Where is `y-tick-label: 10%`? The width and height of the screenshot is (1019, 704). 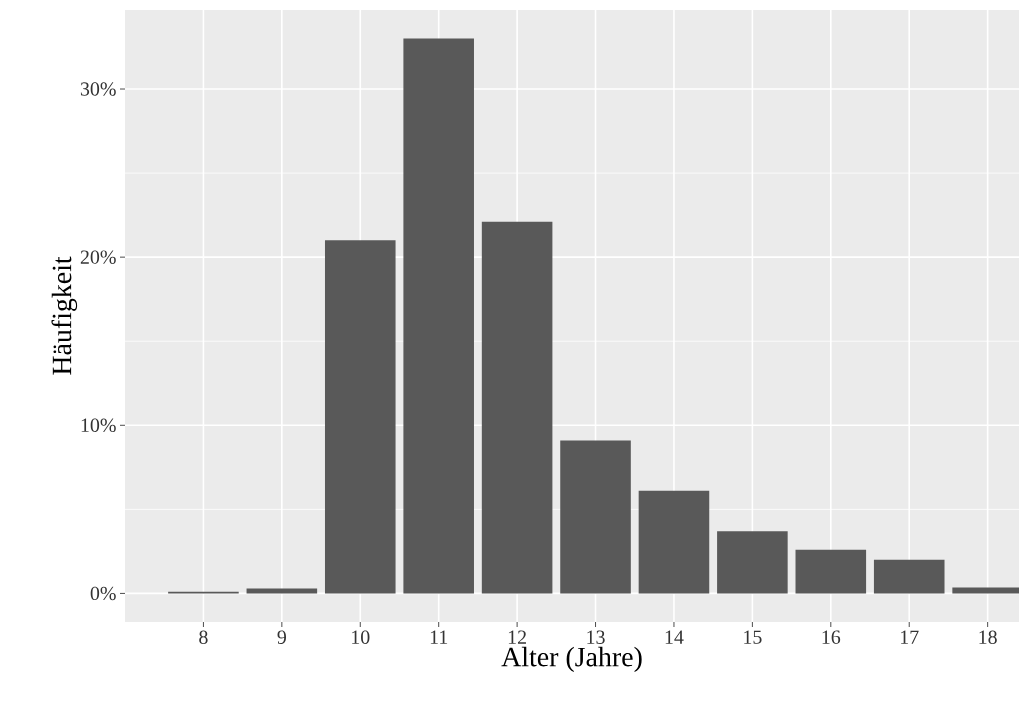
y-tick-label: 10% is located at coordinates (98, 425).